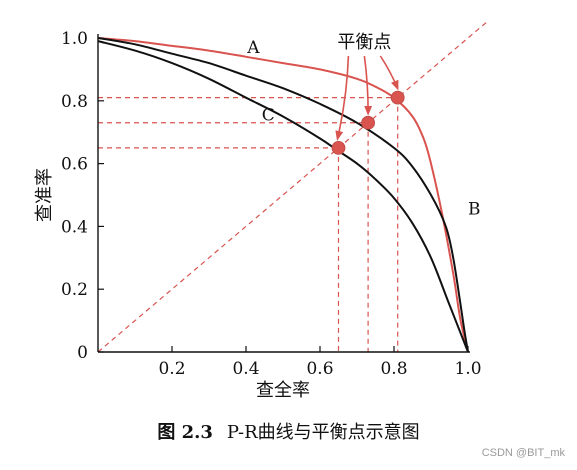 The height and width of the screenshot is (470, 577). Describe the element at coordinates (74, 39) in the screenshot. I see `y-tick-label-5: 1.0` at that location.